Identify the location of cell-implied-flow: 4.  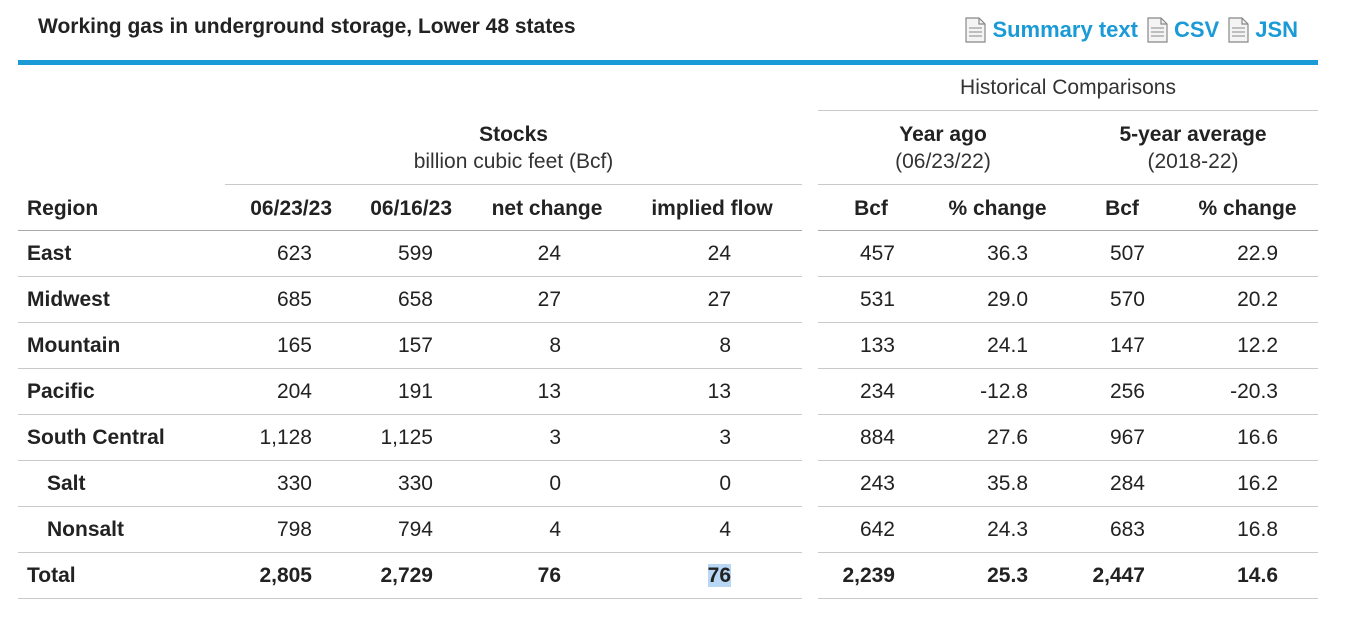
(725, 529).